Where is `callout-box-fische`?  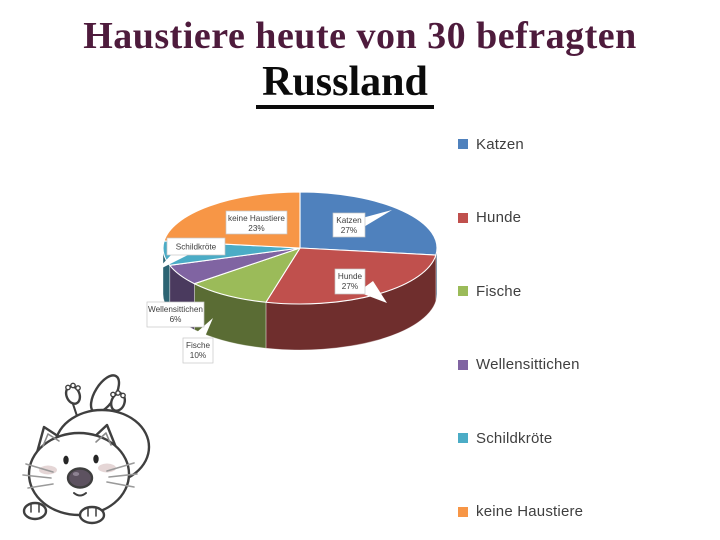 callout-box-fische is located at coordinates (198, 350).